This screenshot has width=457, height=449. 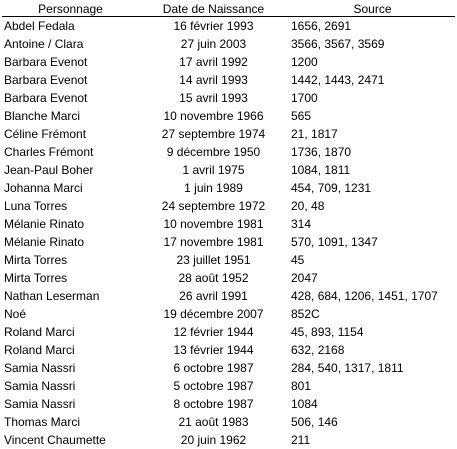 I want to click on column-header-date-de-naissance: Date de Naissance, so click(x=212, y=9).